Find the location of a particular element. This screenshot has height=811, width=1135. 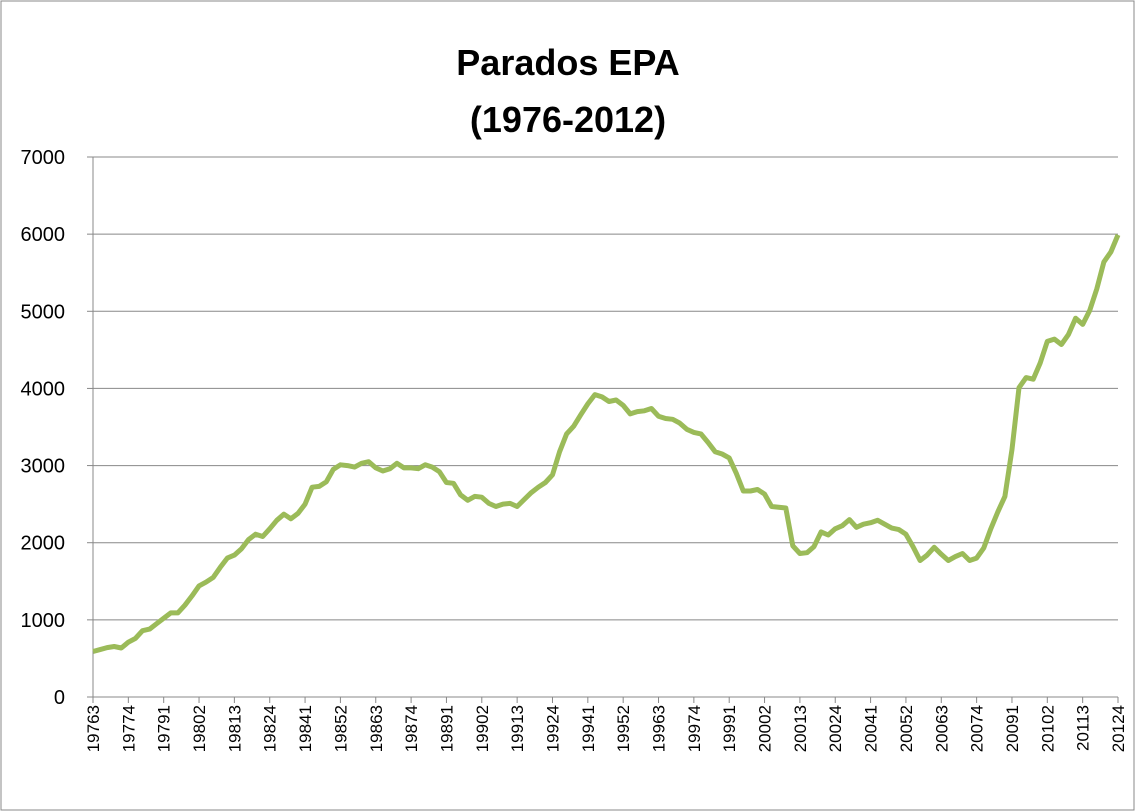

x-tick-label: 19991 is located at coordinates (729, 728).